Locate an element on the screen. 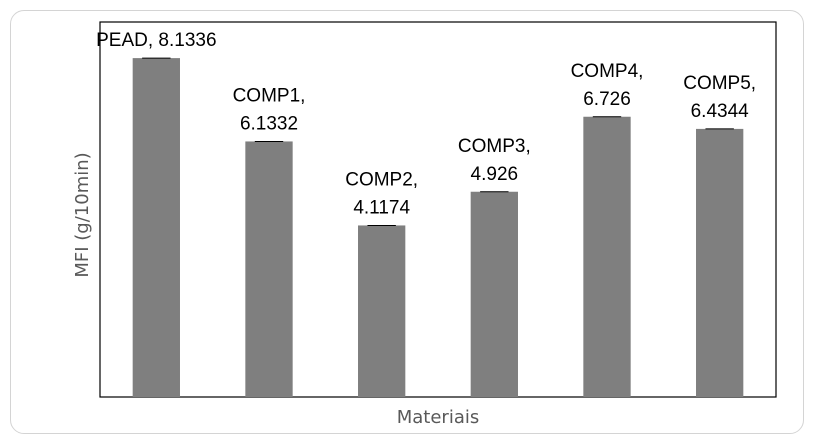 The height and width of the screenshot is (444, 816). bar-comp2 is located at coordinates (382, 311).